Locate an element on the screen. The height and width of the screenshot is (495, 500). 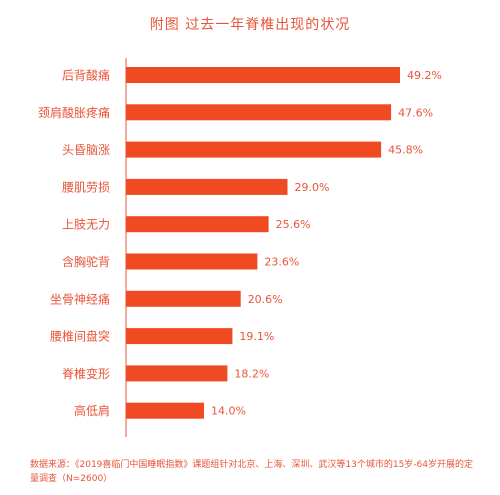
value-label: 45.8% is located at coordinates (405, 150).